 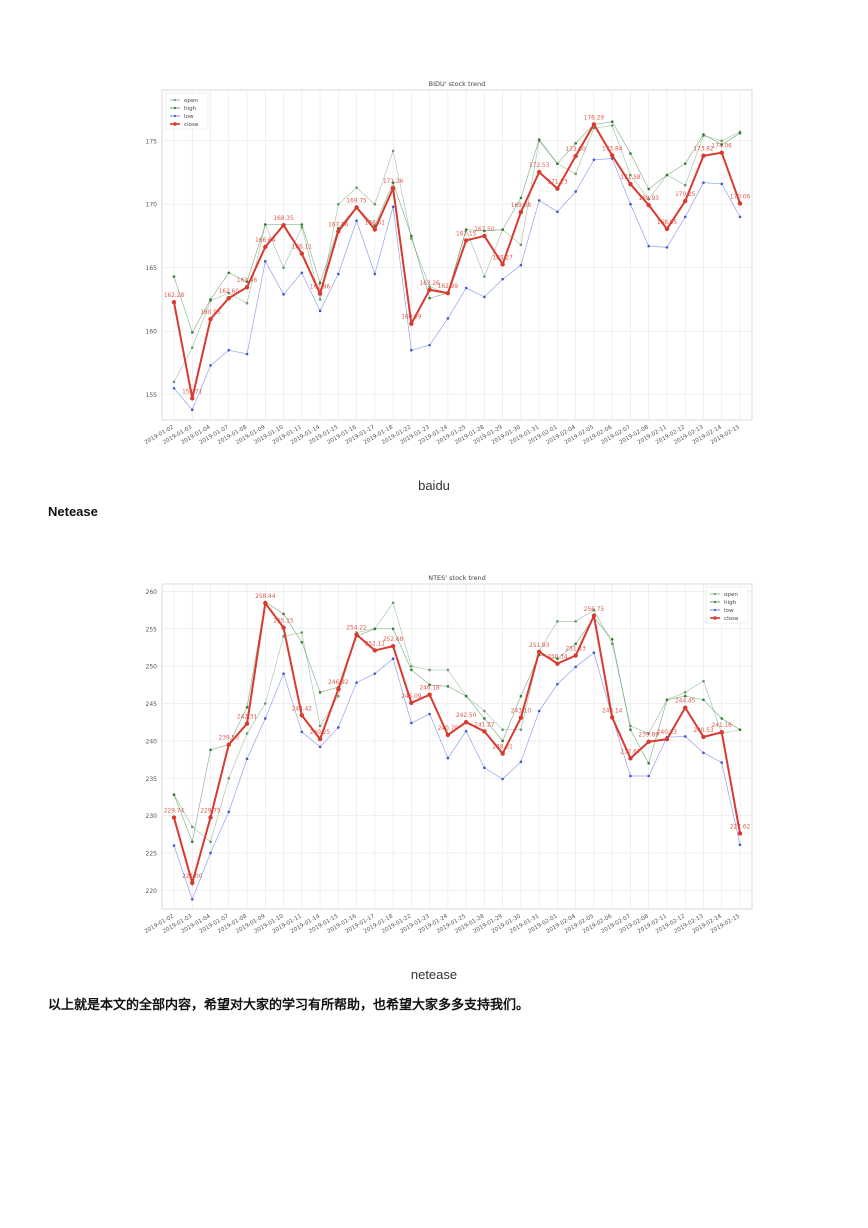 What do you see at coordinates (502, 258) in the screenshot?
I see `close-data-label: 165.27` at bounding box center [502, 258].